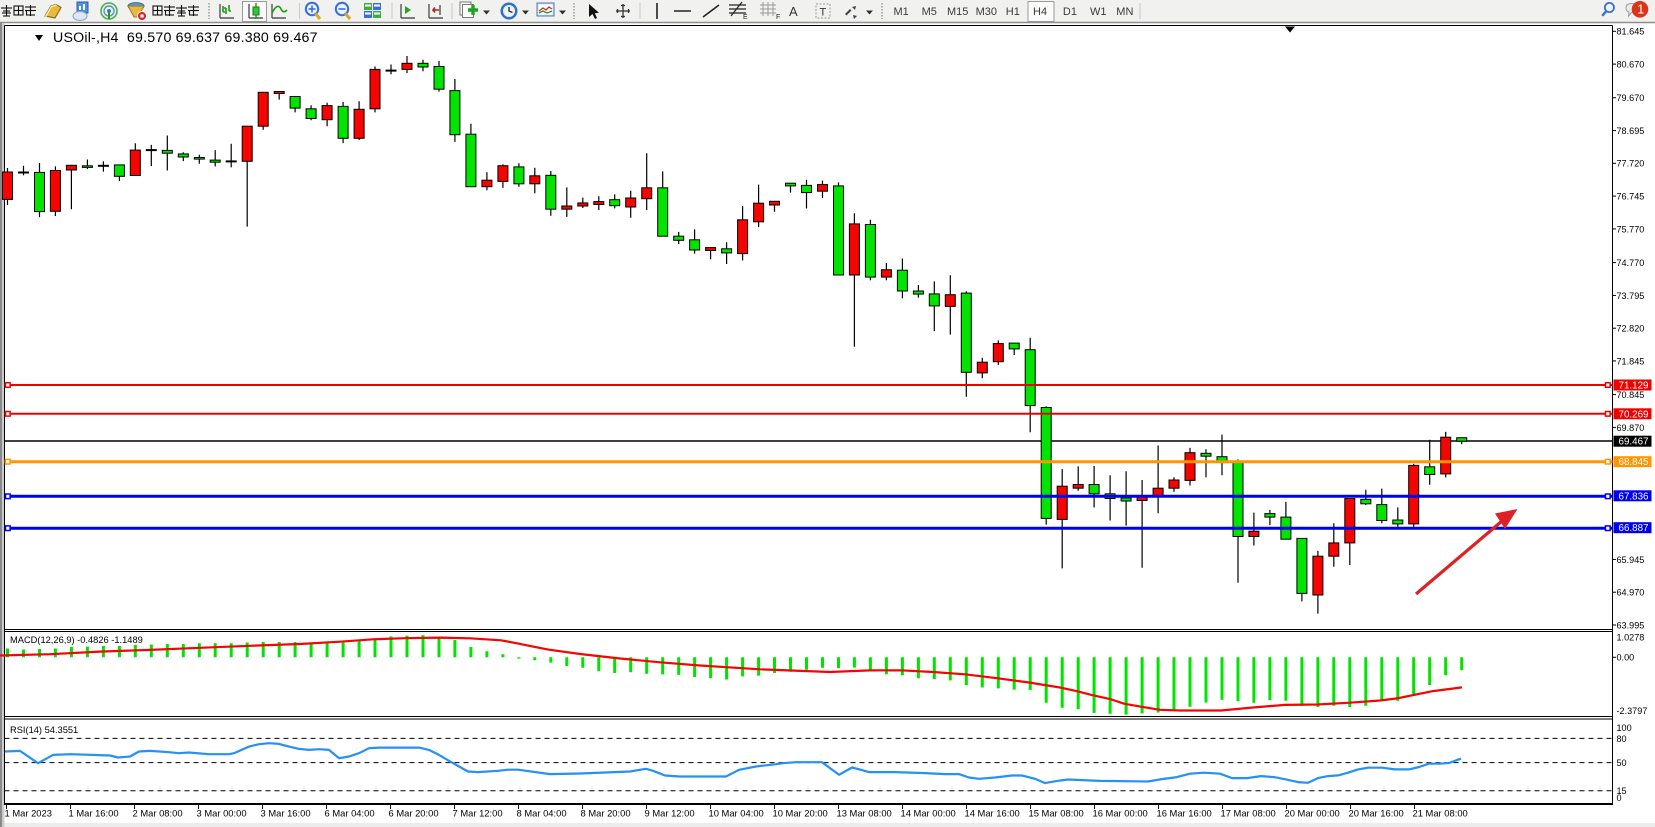 Image resolution: width=1655 pixels, height=827 pixels. What do you see at coordinates (1622, 791) in the screenshot?
I see `svg-text: 15` at bounding box center [1622, 791].